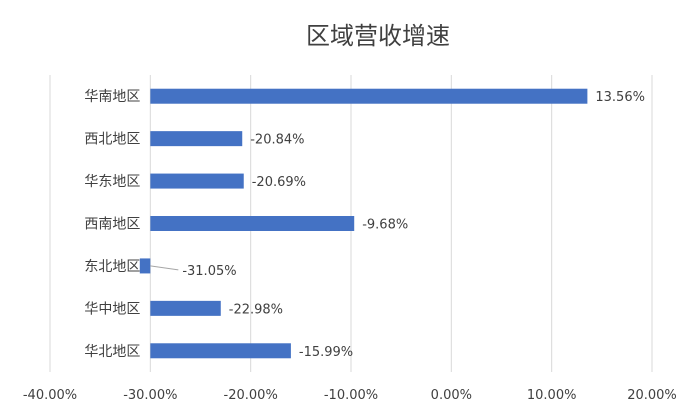 Image resolution: width=700 pixels, height=420 pixels. I want to click on category-label: 华南地区, so click(112, 97).